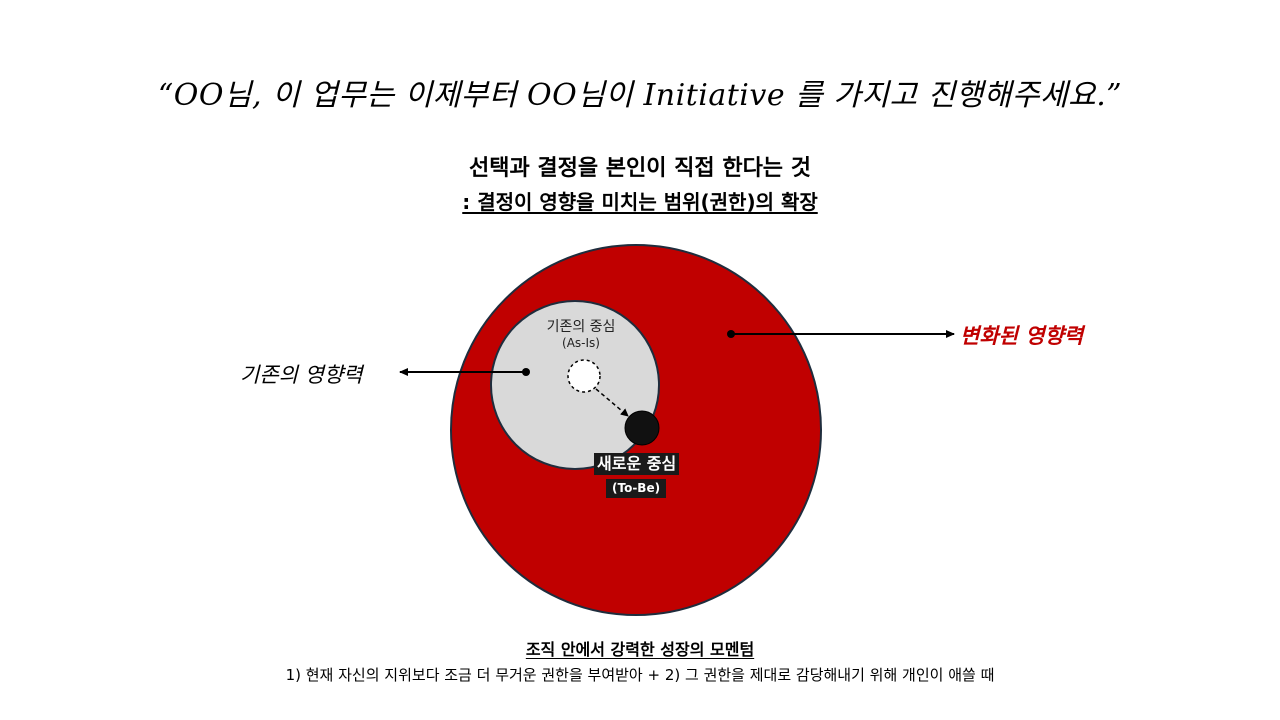  I want to click on as-is-center-marker, so click(584, 376).